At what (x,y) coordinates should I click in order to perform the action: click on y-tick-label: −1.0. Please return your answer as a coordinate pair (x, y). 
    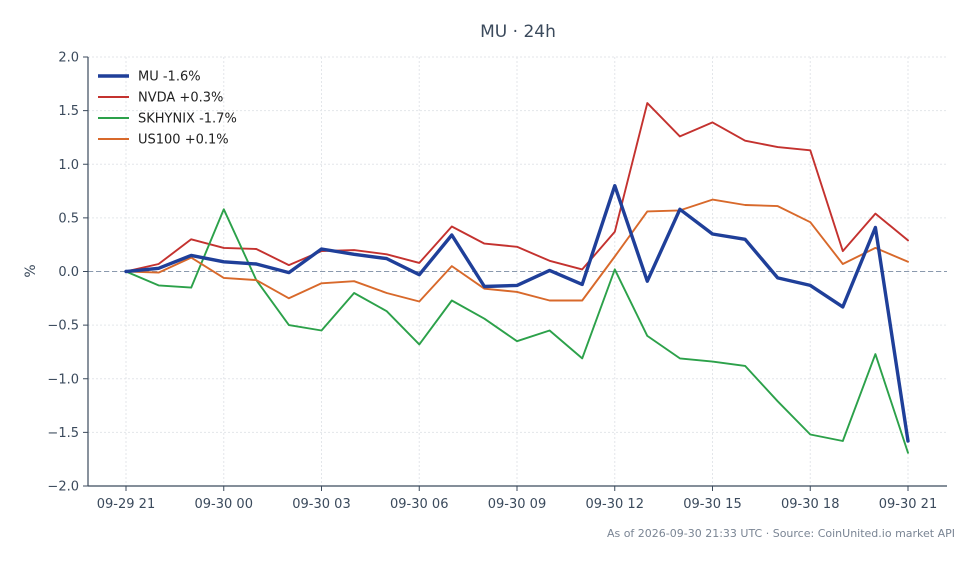
    Looking at the image, I should click on (63, 379).